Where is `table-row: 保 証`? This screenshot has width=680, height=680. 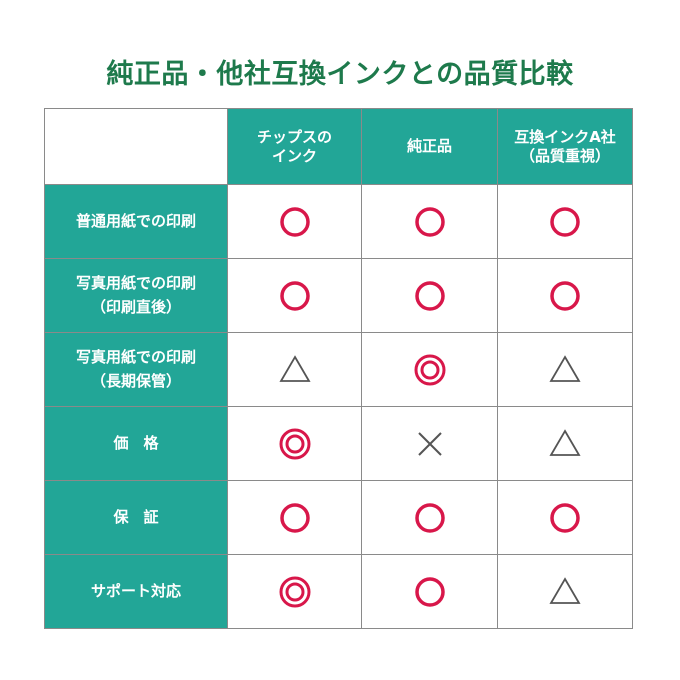
table-row: 保 証 is located at coordinates (338, 517).